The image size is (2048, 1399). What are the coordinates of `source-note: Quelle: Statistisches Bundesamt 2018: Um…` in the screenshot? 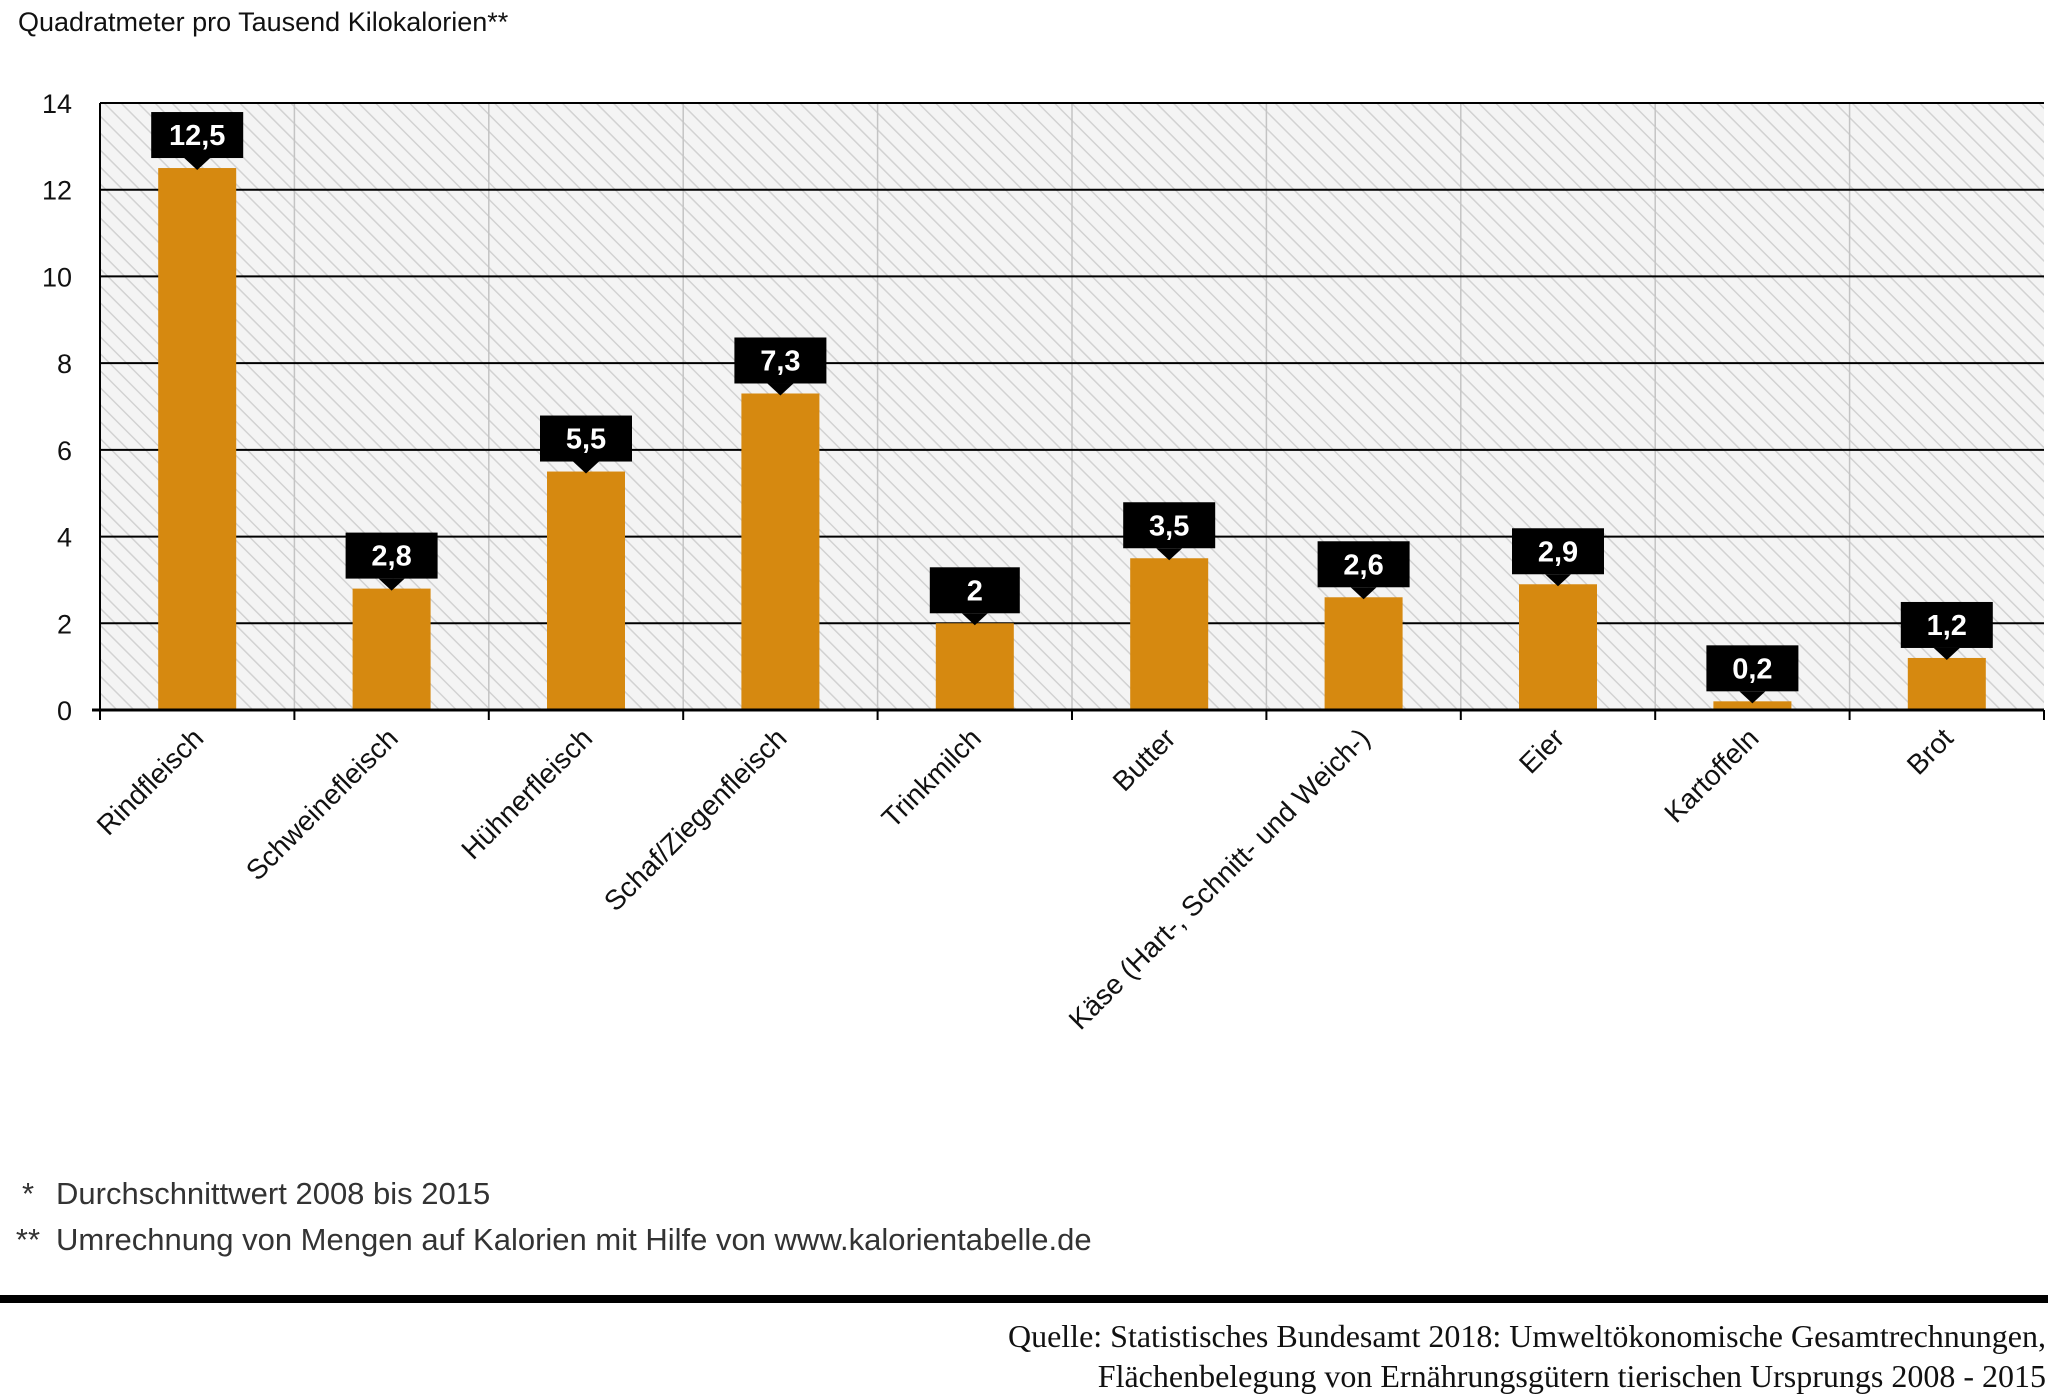 It's located at (1246, 1356).